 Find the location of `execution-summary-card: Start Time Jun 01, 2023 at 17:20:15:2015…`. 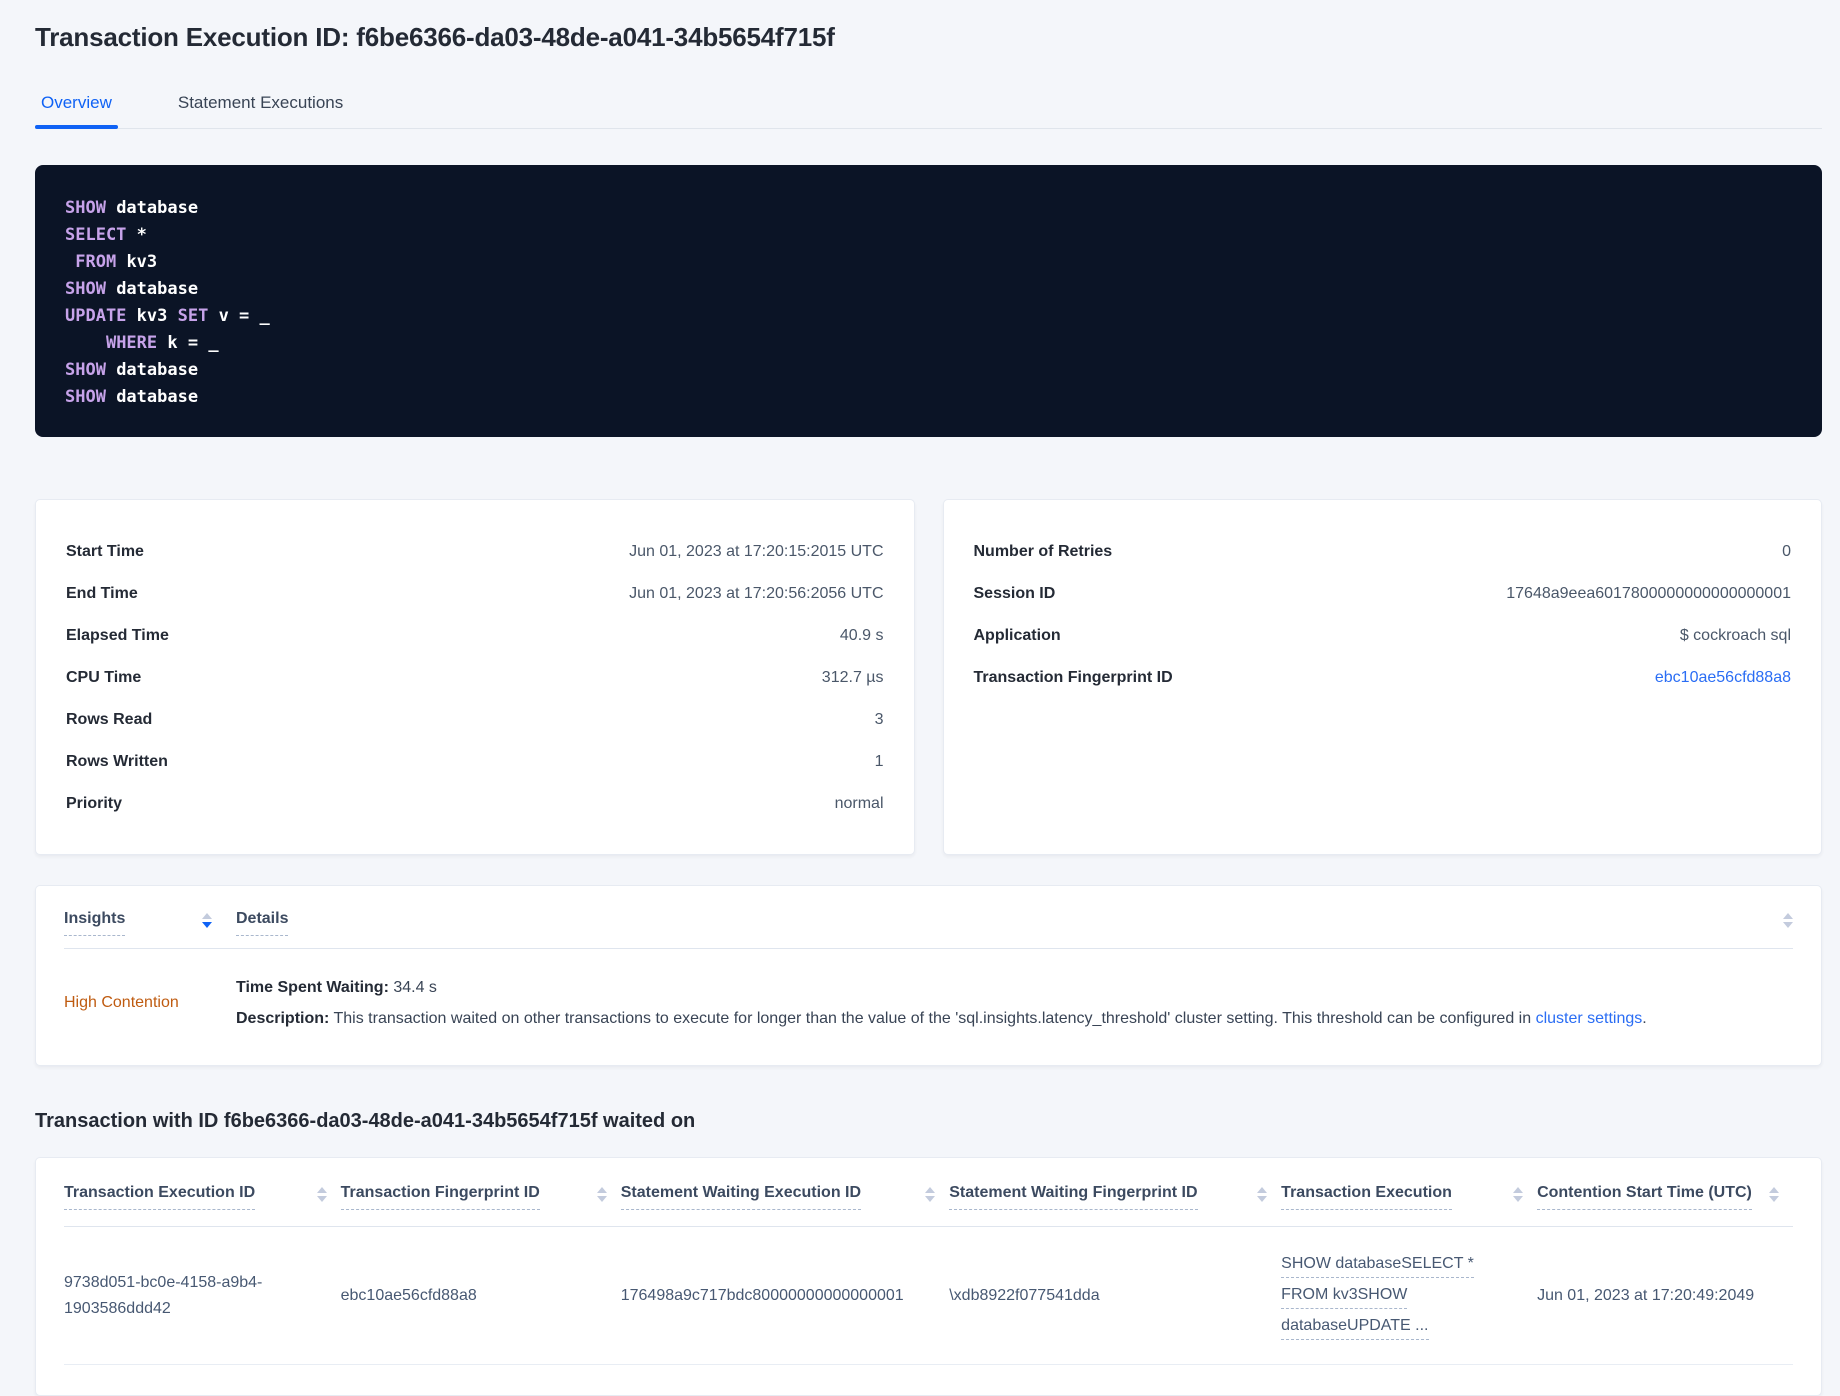

execution-summary-card: Start Time Jun 01, 2023 at 17:20:15:2015… is located at coordinates (475, 677).